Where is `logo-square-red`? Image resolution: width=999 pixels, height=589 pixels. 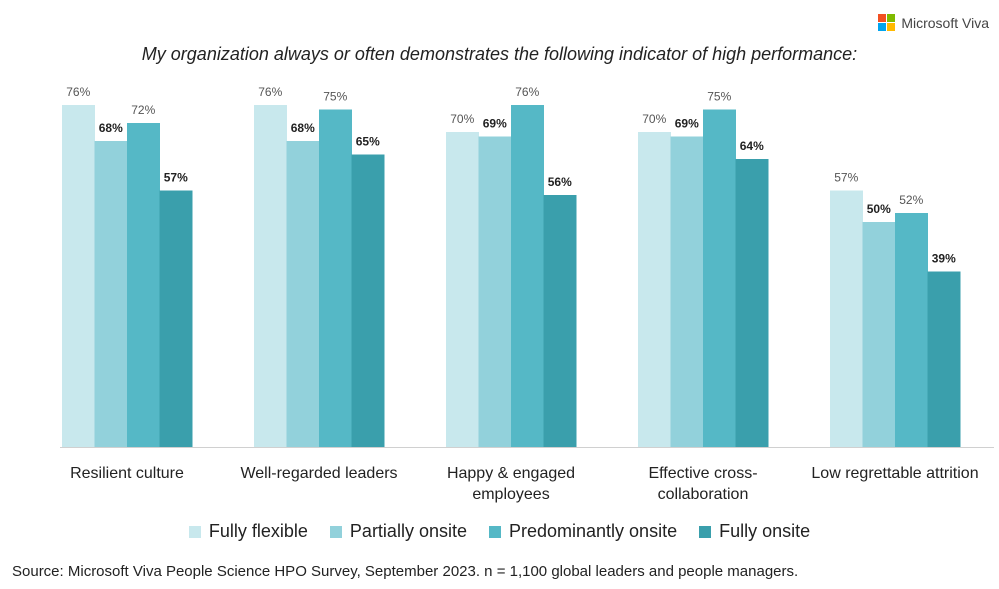 logo-square-red is located at coordinates (882, 18).